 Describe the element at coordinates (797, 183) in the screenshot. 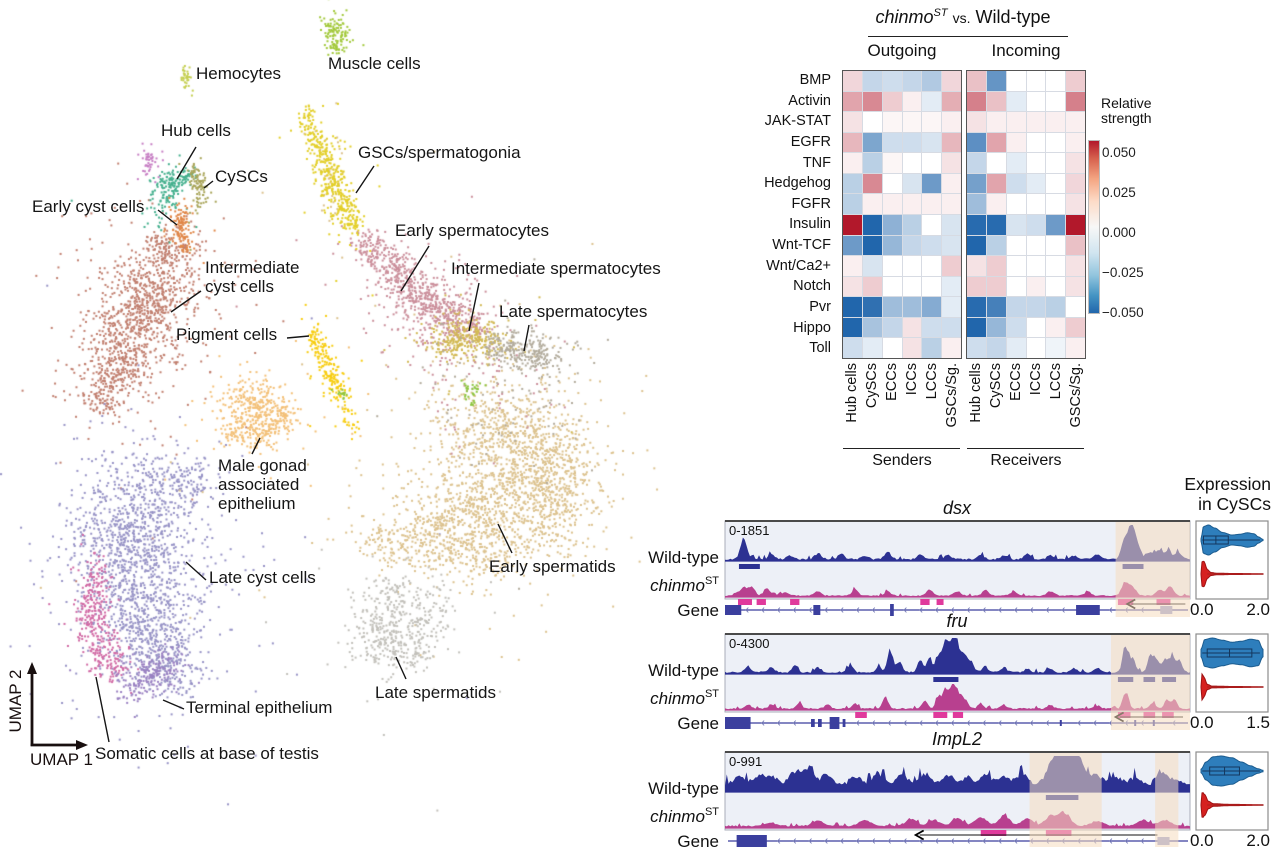

I see `heatmap-row-label: Hedgehog` at that location.